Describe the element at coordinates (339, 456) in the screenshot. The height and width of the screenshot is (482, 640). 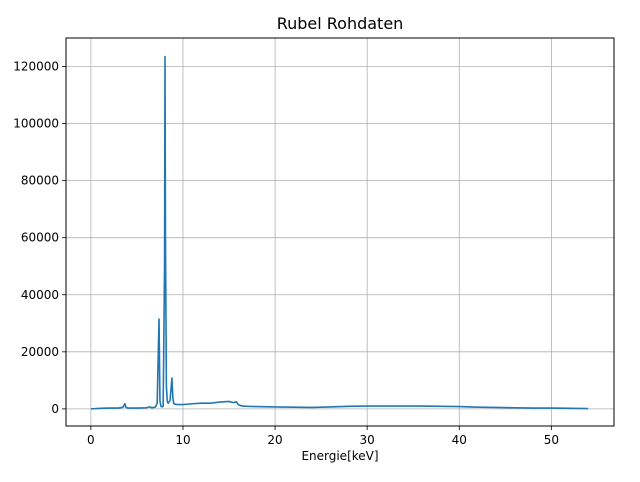
I see `x-axis-label: Energie[keV]` at that location.